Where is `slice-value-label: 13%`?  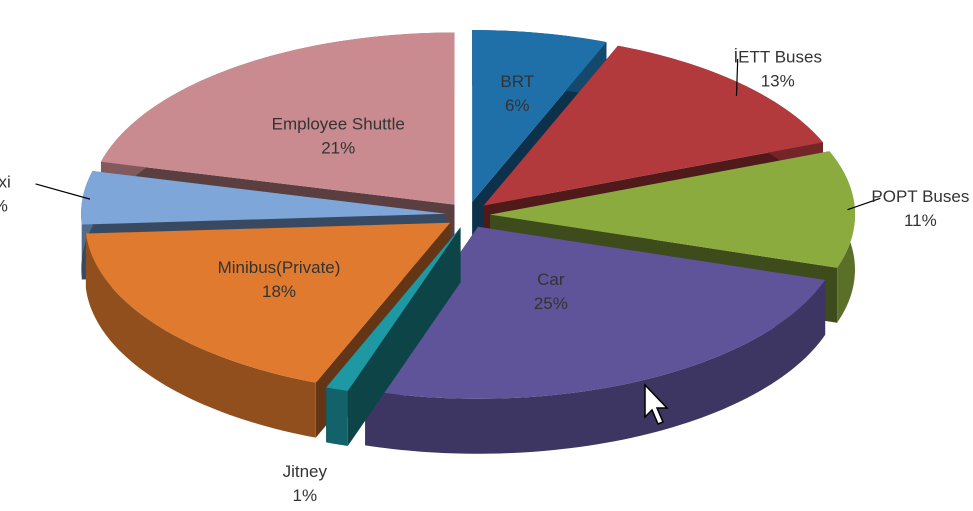
slice-value-label: 13% is located at coordinates (778, 81).